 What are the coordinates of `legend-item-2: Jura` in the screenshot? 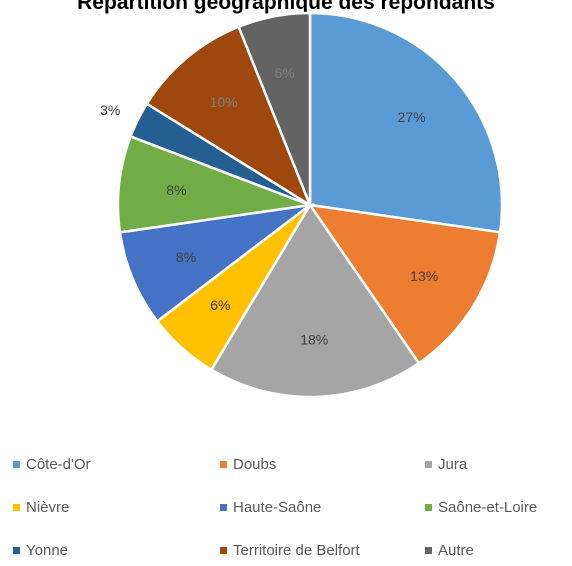 It's located at (446, 464).